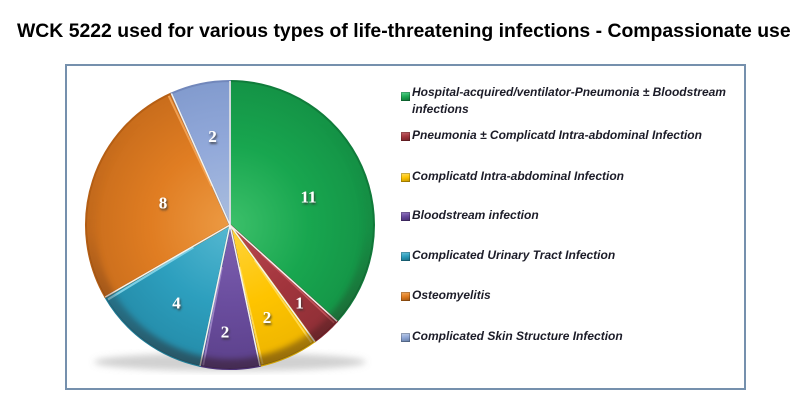 The width and height of the screenshot is (800, 407). I want to click on svg-text: 8, so click(163, 203).